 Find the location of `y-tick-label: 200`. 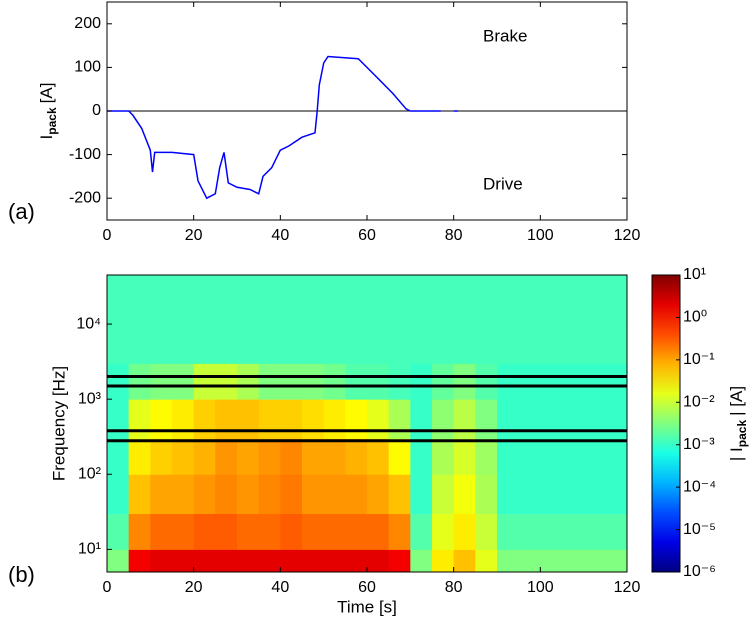

y-tick-label: 200 is located at coordinates (87, 23).